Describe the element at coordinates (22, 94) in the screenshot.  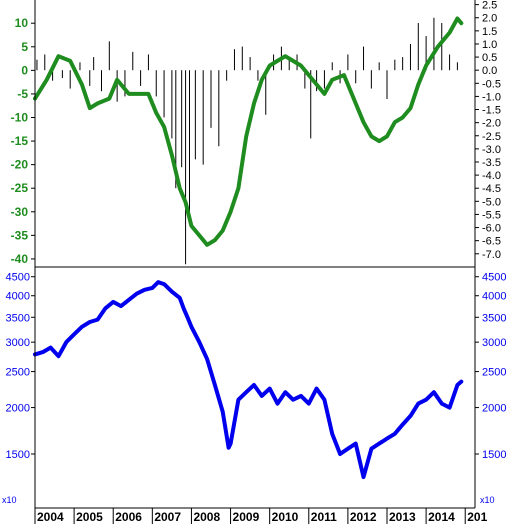
I see `top-left-tick-label: -5` at that location.